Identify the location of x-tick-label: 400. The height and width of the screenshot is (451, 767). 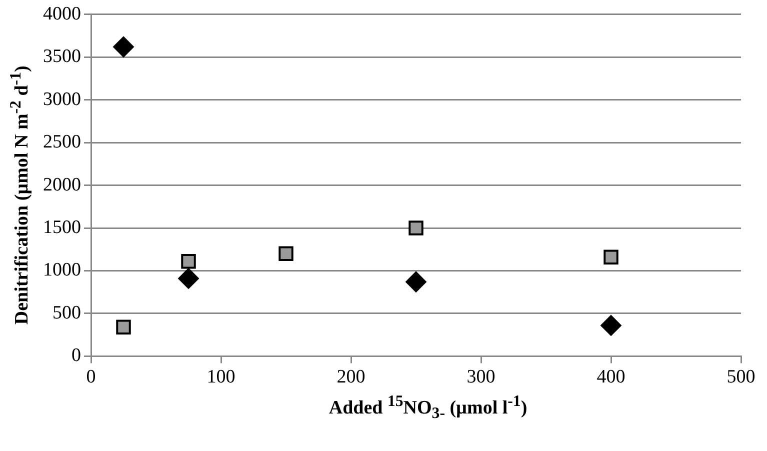
(611, 377).